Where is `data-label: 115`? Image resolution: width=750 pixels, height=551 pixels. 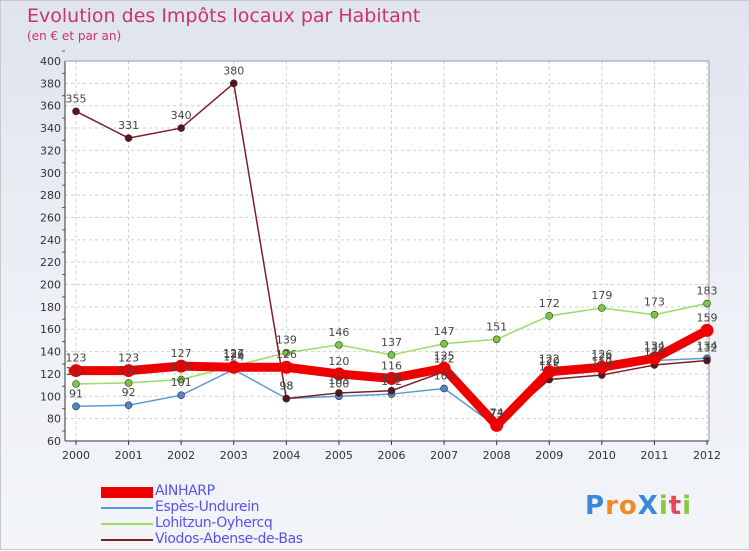 data-label: 115 is located at coordinates (549, 367).